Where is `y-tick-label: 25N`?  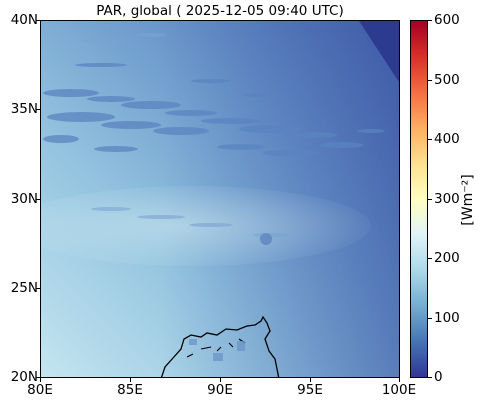
y-tick-label: 25N is located at coordinates (24, 288).